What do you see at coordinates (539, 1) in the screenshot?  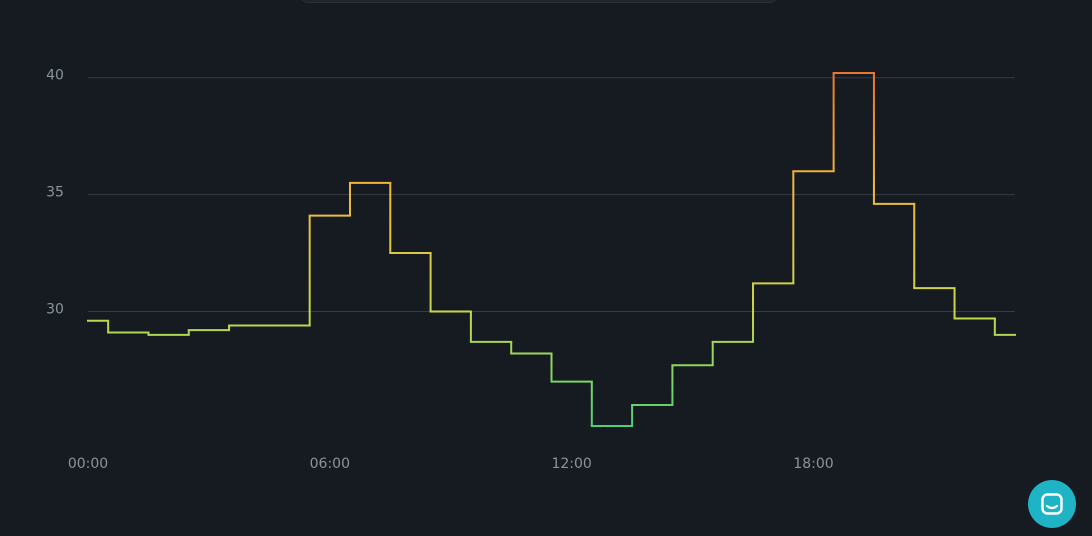 I see `top-tab` at bounding box center [539, 1].